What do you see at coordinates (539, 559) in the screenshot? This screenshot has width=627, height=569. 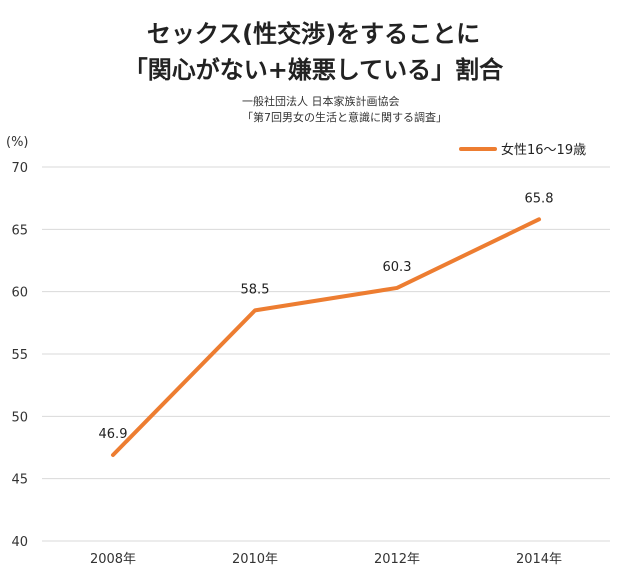 I see `x-tick-label: 2014年` at bounding box center [539, 559].